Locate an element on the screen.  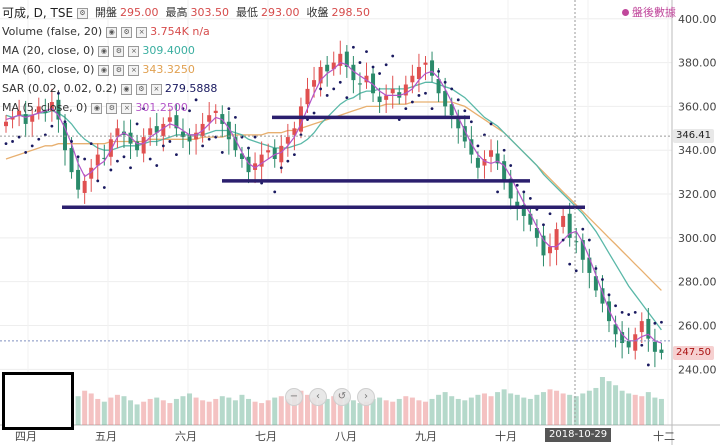
last-price-tag: 247.50 is located at coordinates (693, 352).